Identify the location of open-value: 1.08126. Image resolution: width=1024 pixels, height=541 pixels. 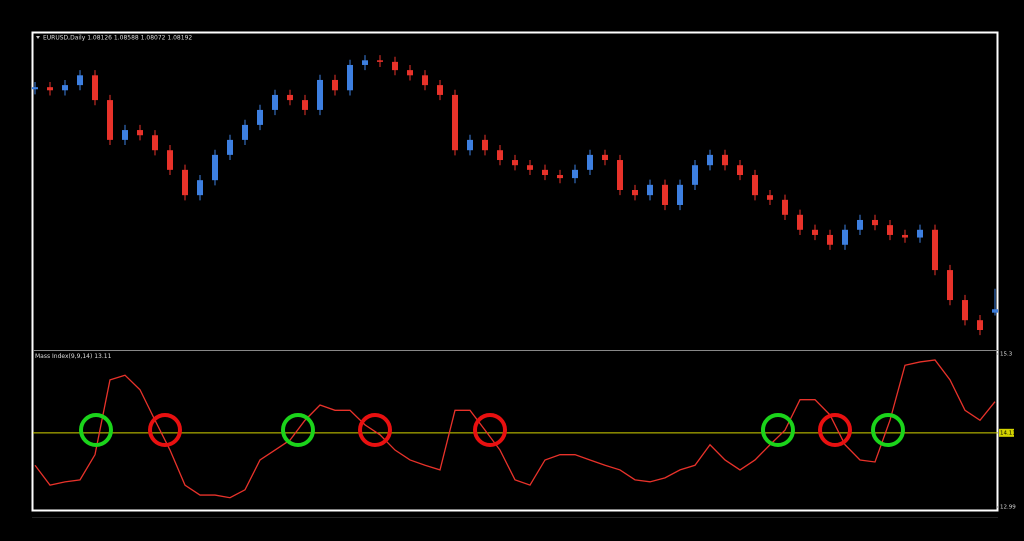
(99, 37).